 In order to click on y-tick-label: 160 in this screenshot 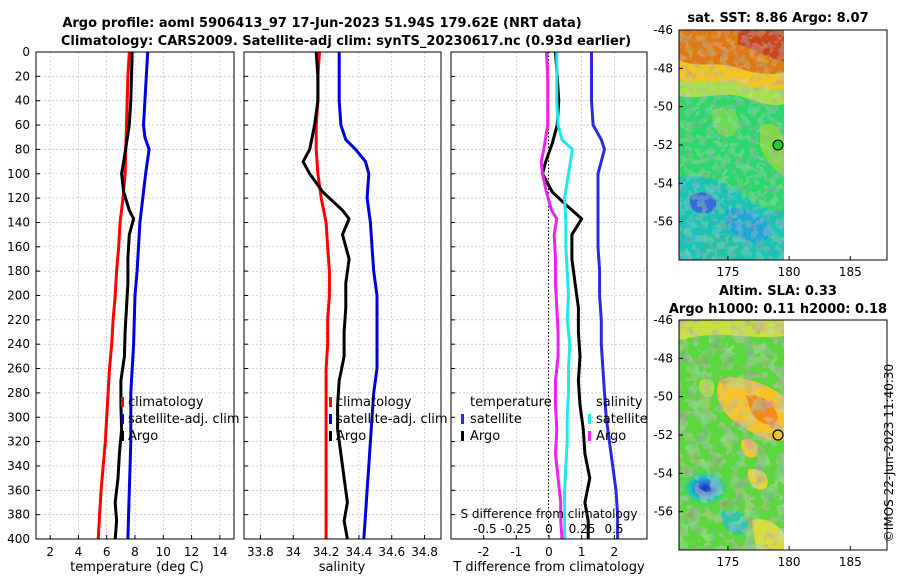, I will do `click(18, 247)`.